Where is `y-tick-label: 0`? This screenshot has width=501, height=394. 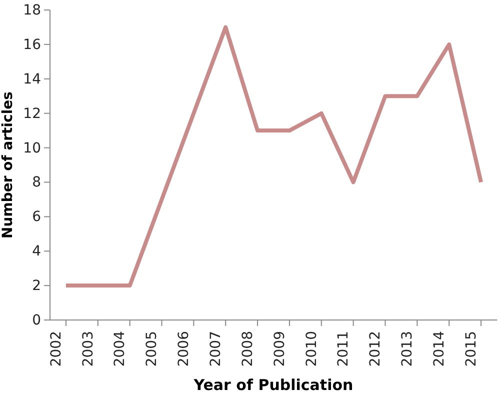 y-tick-label: 0 is located at coordinates (36, 320).